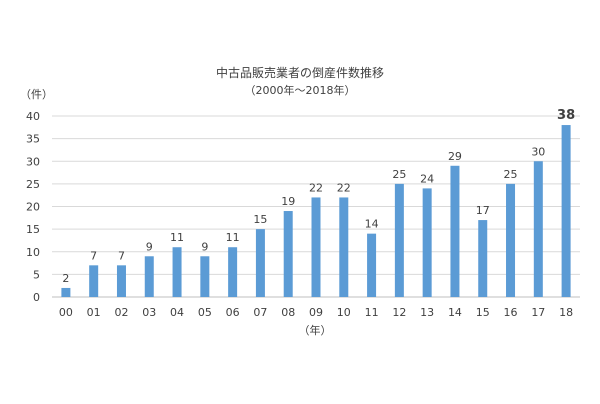 This screenshot has height=404, width=600. What do you see at coordinates (149, 312) in the screenshot?
I see `x-tick-label: 03` at bounding box center [149, 312].